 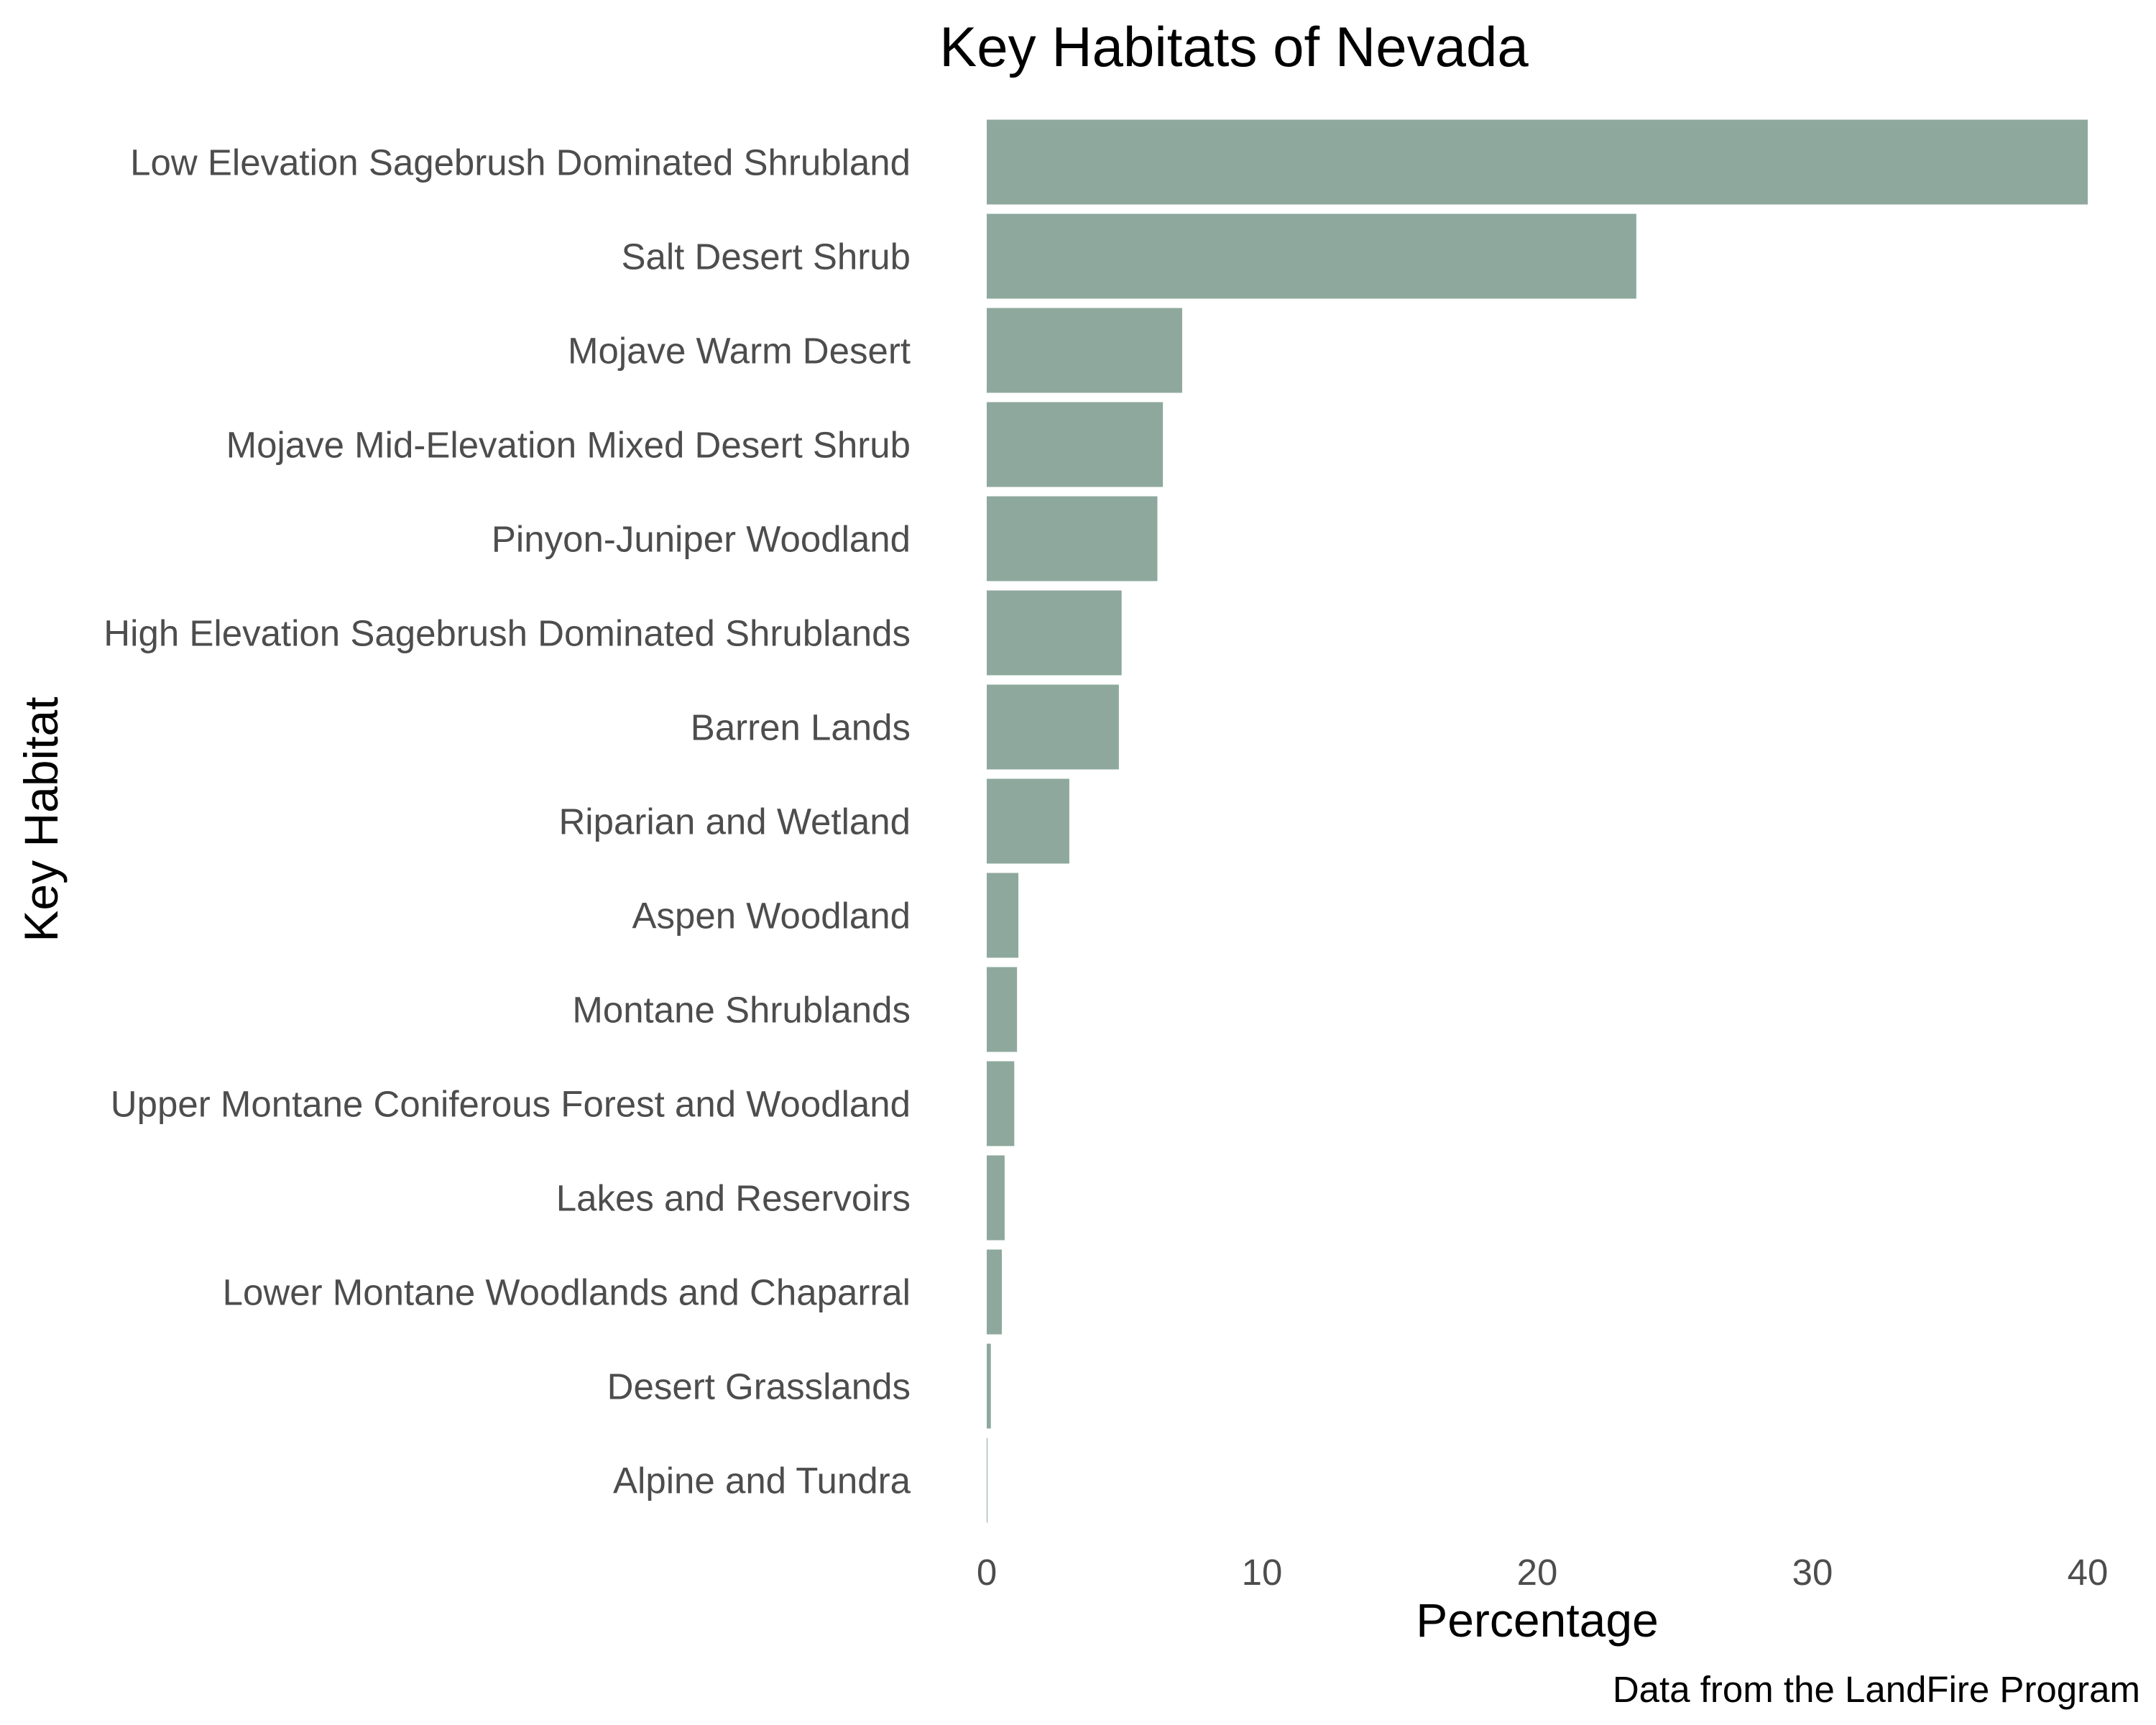 I want to click on category-label: Lakes and Reservoirs, so click(x=733, y=1198).